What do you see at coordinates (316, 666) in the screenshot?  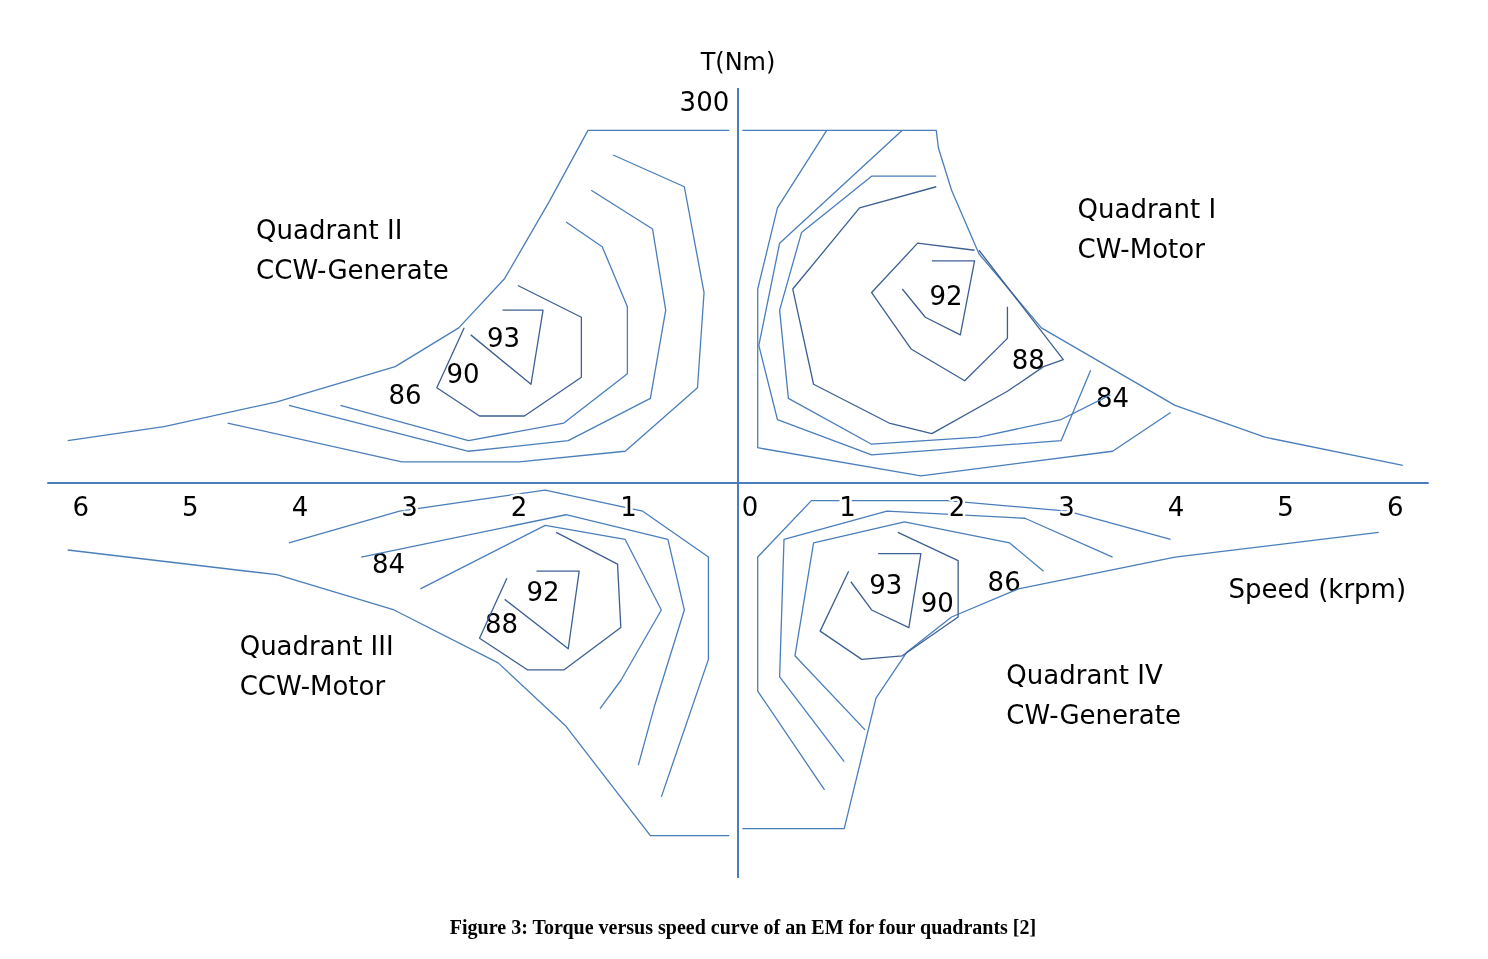 I see `annotation: Quadrant III CCW-Motor` at bounding box center [316, 666].